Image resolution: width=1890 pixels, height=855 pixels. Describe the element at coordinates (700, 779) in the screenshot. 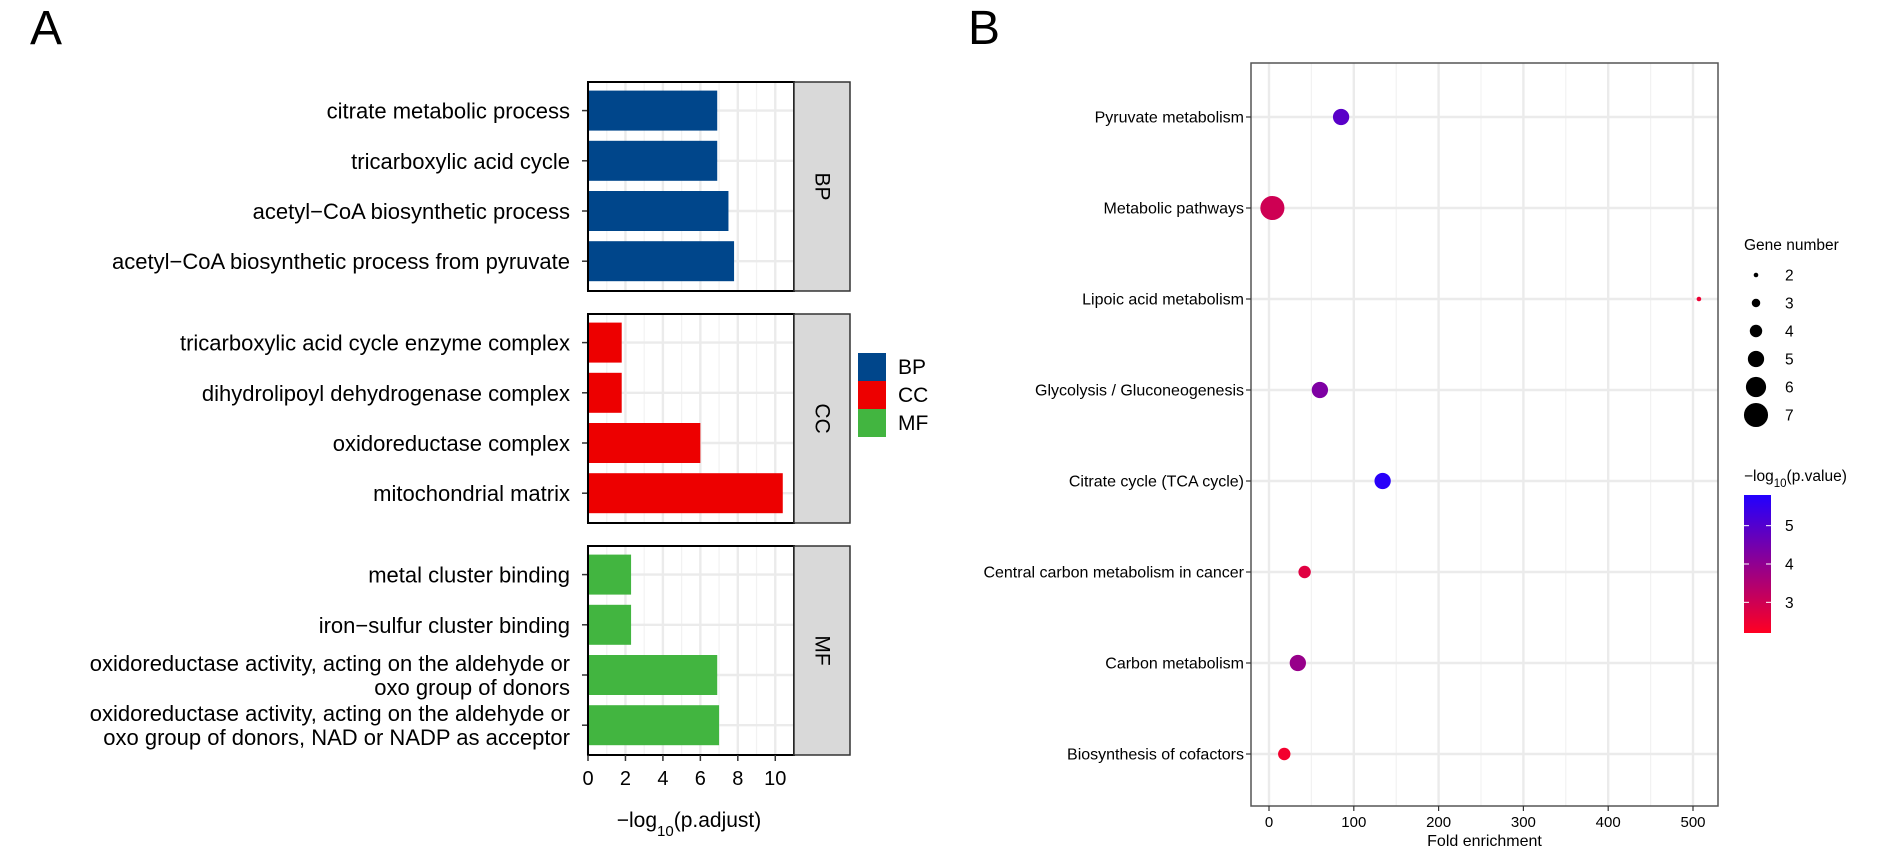

I see `x-tick-label: 6` at that location.